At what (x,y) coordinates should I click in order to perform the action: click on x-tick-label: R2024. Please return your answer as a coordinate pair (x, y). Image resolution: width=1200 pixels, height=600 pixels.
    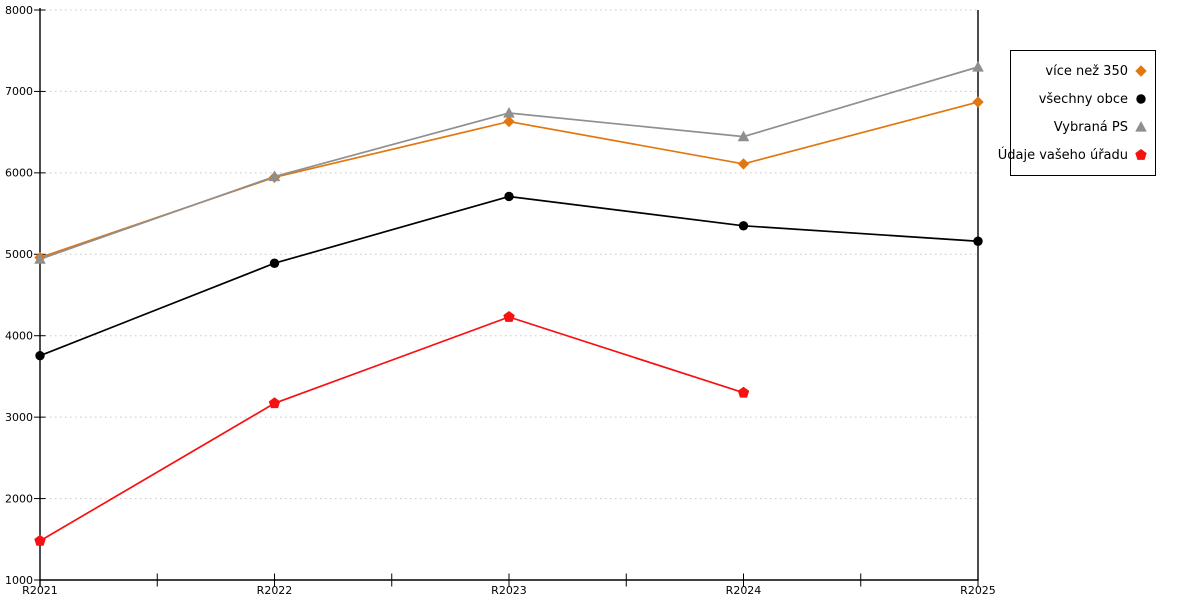
    Looking at the image, I should click on (744, 590).